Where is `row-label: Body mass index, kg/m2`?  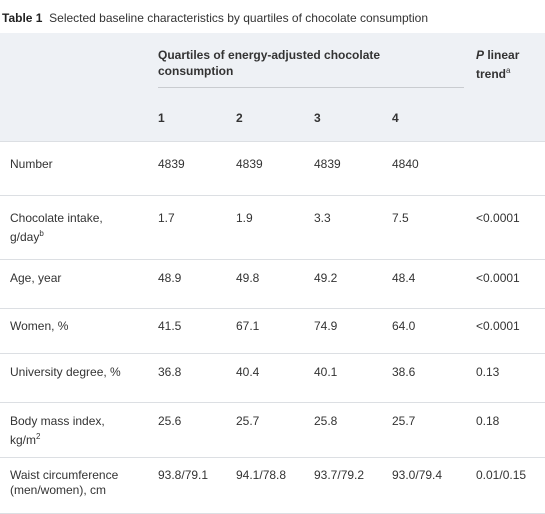
row-label: Body mass index, kg/m2 is located at coordinates (76, 430).